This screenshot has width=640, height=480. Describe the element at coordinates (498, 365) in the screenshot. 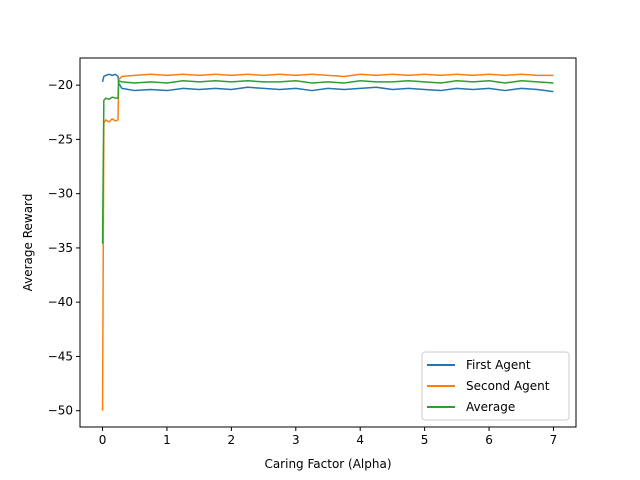

I see `legend-label-1: First Agent` at that location.